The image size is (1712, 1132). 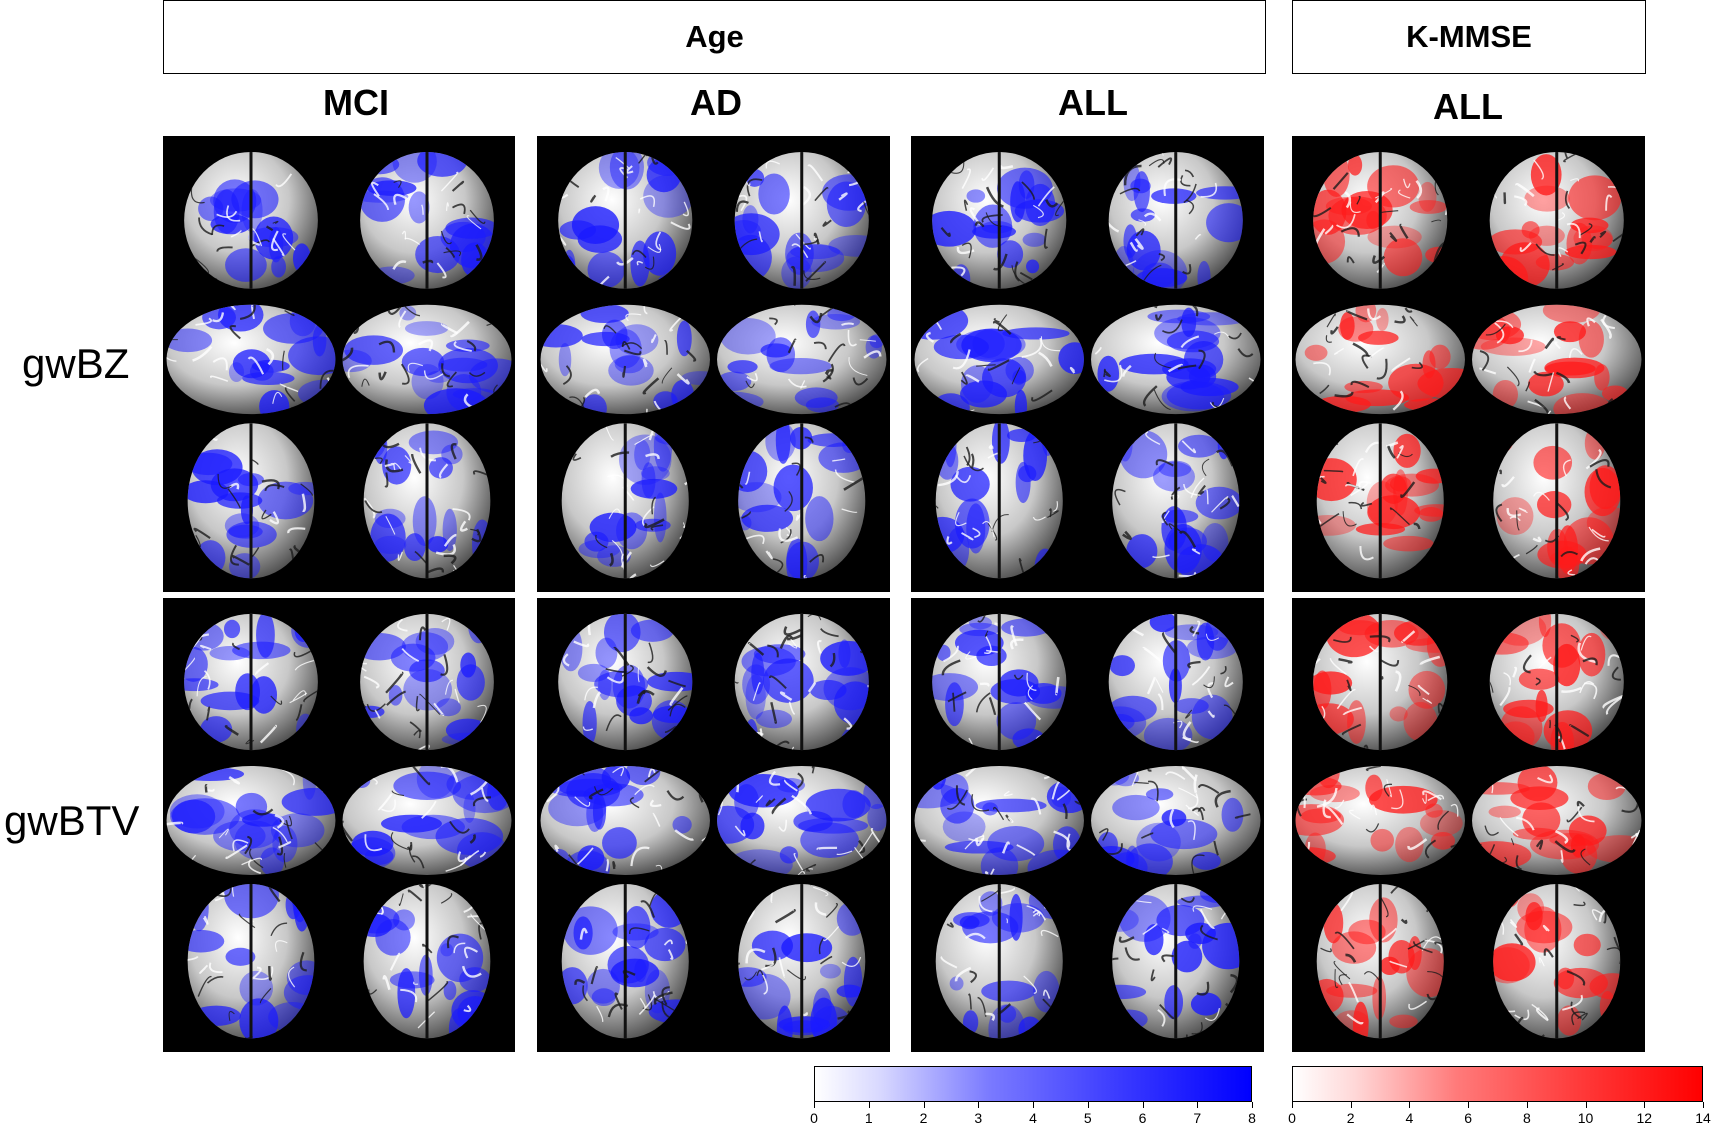 What do you see at coordinates (1252, 1118) in the screenshot?
I see `age-colorbar-tick-label: 8` at bounding box center [1252, 1118].